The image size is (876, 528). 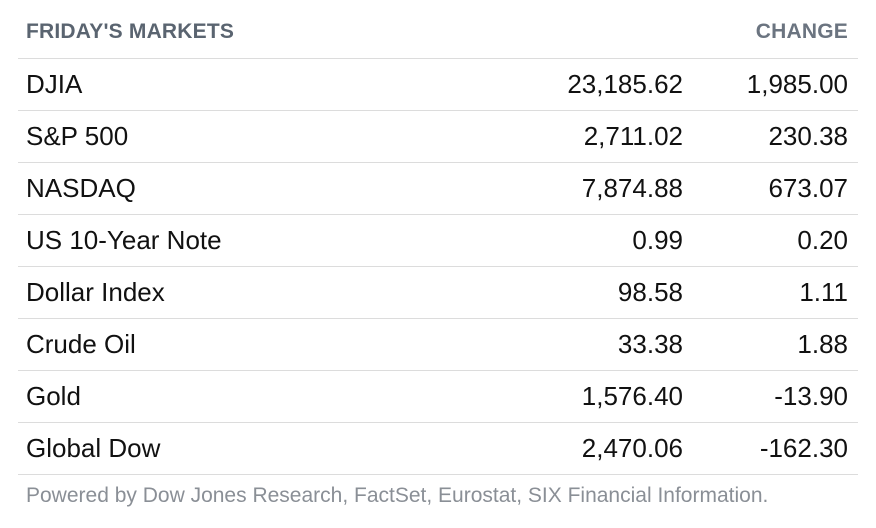 What do you see at coordinates (438, 293) in the screenshot?
I see `market-row-dollar-index: Dollar Index 98.58 1.11` at bounding box center [438, 293].